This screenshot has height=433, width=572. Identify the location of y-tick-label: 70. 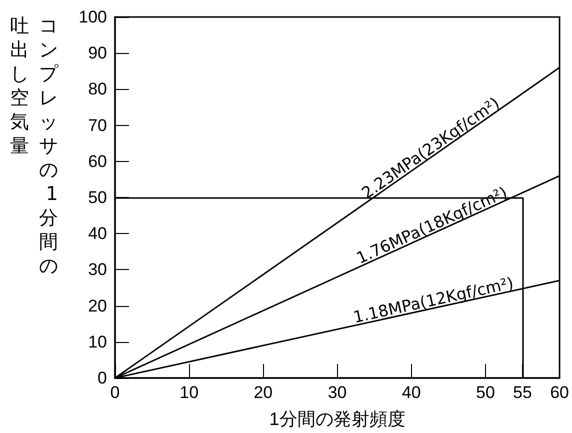
(97, 125).